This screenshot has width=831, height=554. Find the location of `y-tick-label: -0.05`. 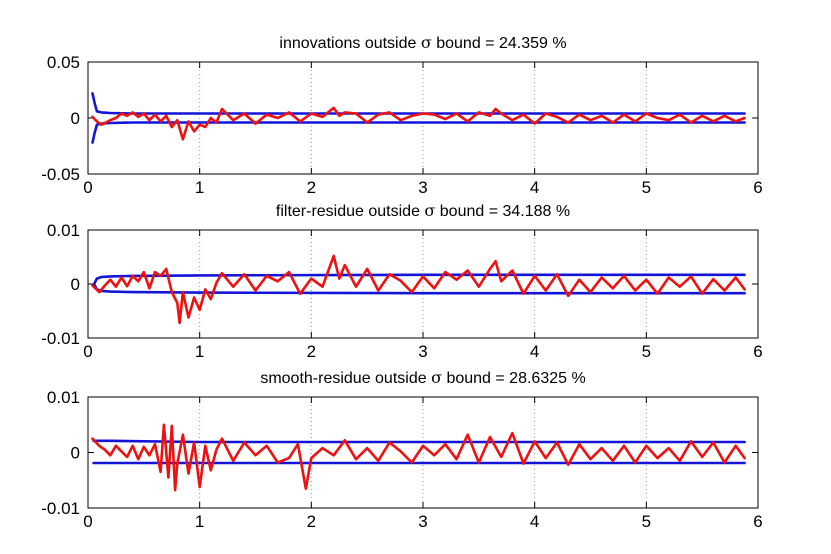

y-tick-label: -0.05 is located at coordinates (60, 174).